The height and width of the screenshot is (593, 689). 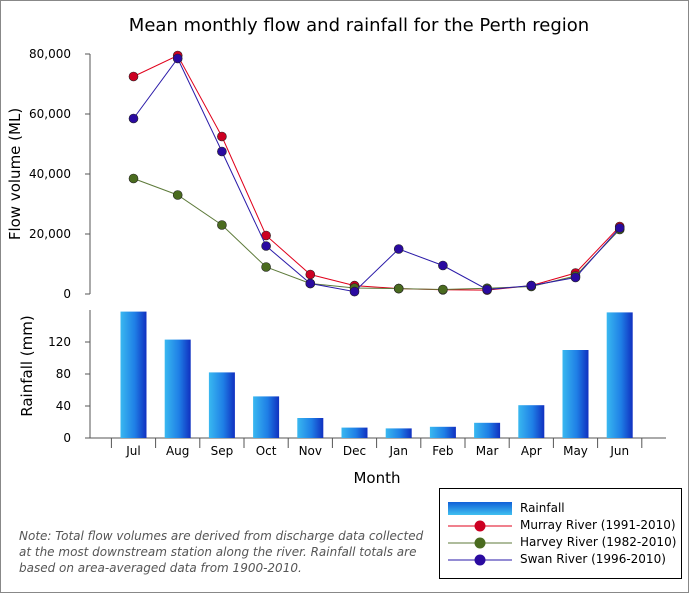 What do you see at coordinates (442, 451) in the screenshot?
I see `x-tick-label: Feb` at bounding box center [442, 451].